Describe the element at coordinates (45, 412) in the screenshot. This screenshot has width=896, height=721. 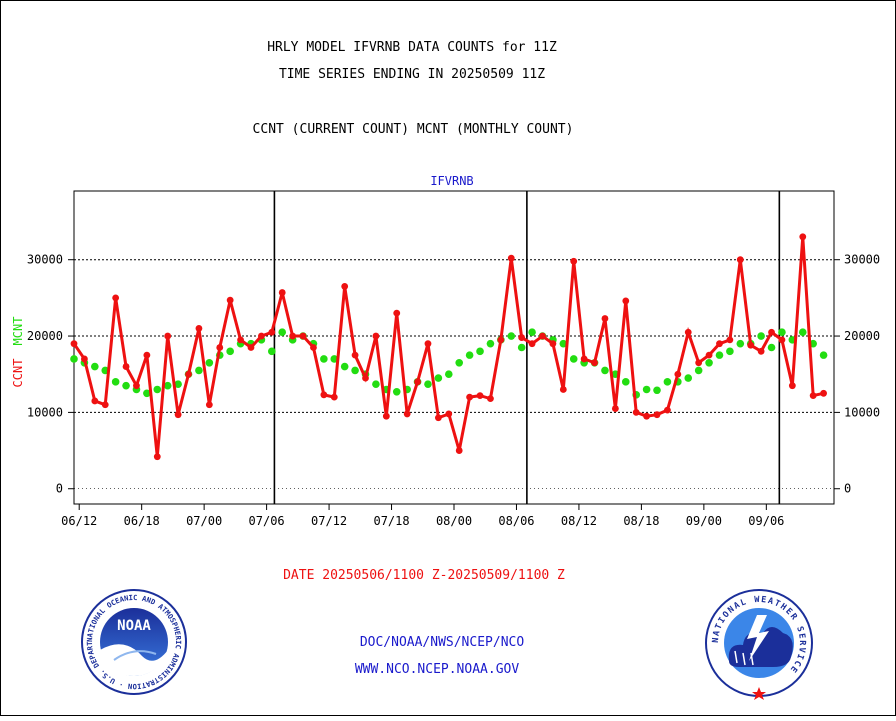
I see `y-tick-label-left: 10000` at that location.